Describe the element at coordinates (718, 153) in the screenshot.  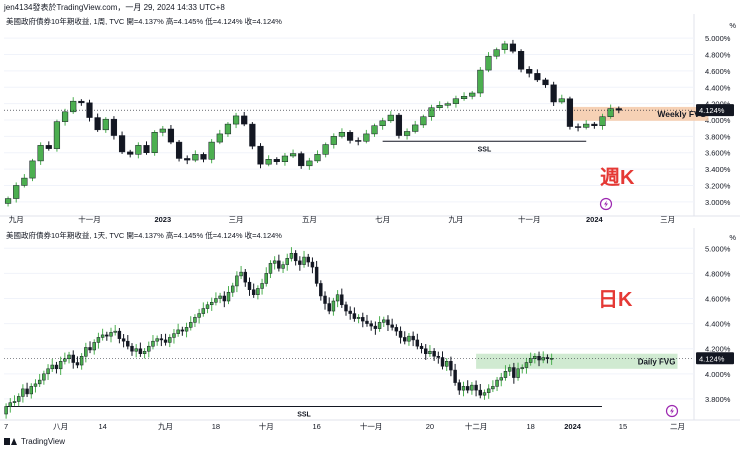
I see `price-axis-tick: 3.600%` at that location.